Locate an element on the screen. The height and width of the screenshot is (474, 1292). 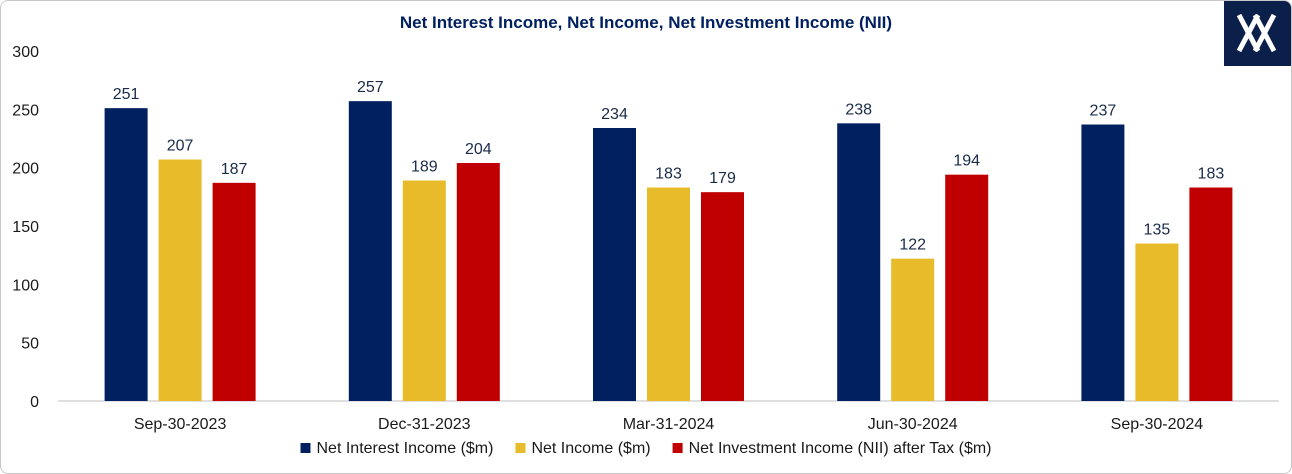
y-tick-label: 150 is located at coordinates (25, 227).